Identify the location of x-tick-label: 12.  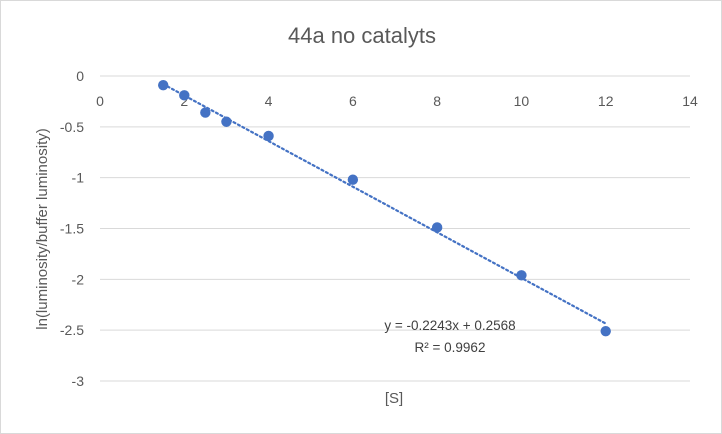
(606, 101).